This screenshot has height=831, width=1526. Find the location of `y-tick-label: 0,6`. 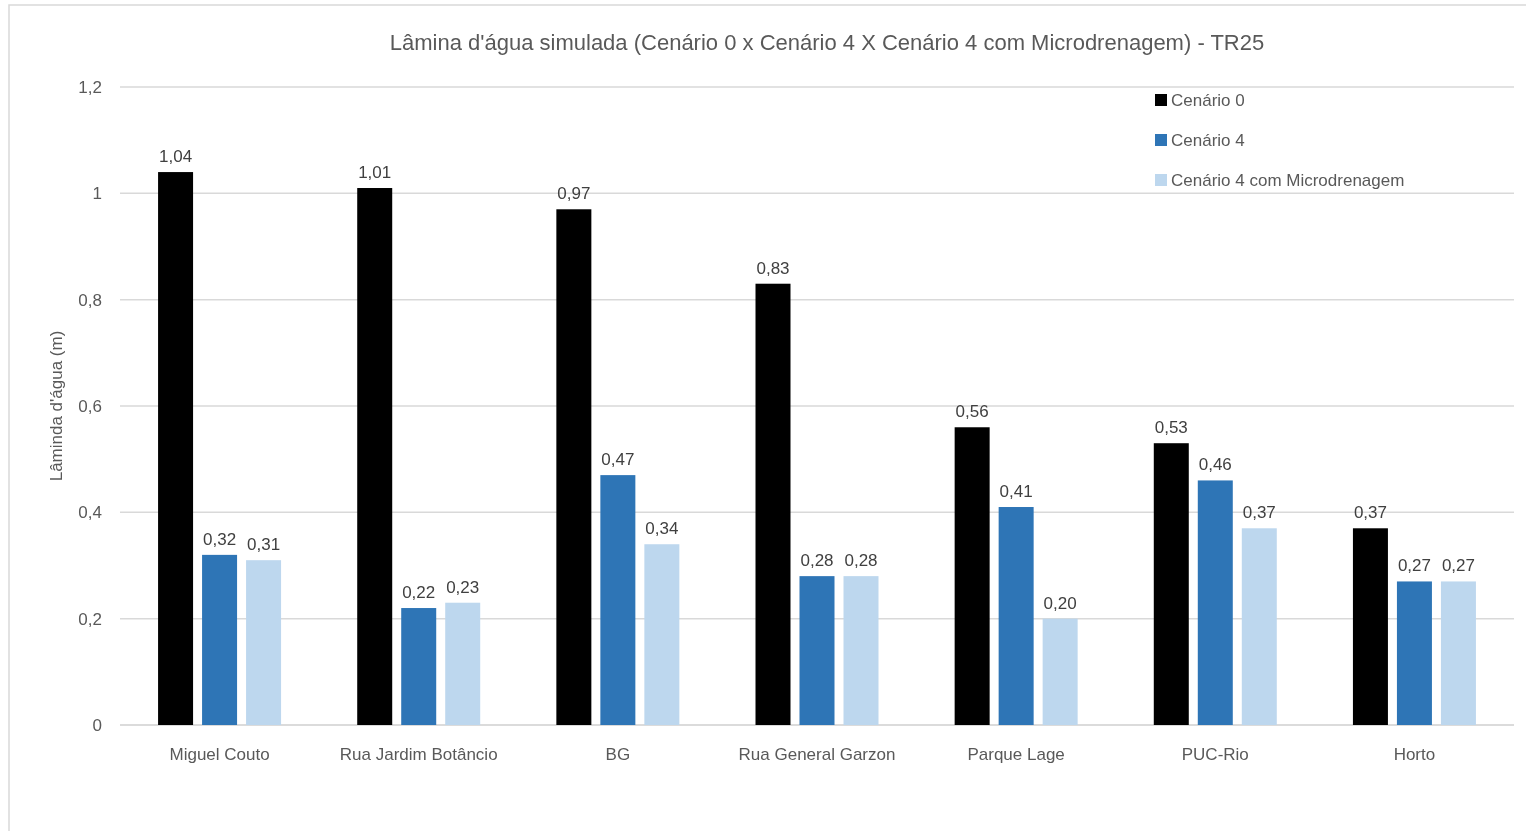

y-tick-label: 0,6 is located at coordinates (90, 406).